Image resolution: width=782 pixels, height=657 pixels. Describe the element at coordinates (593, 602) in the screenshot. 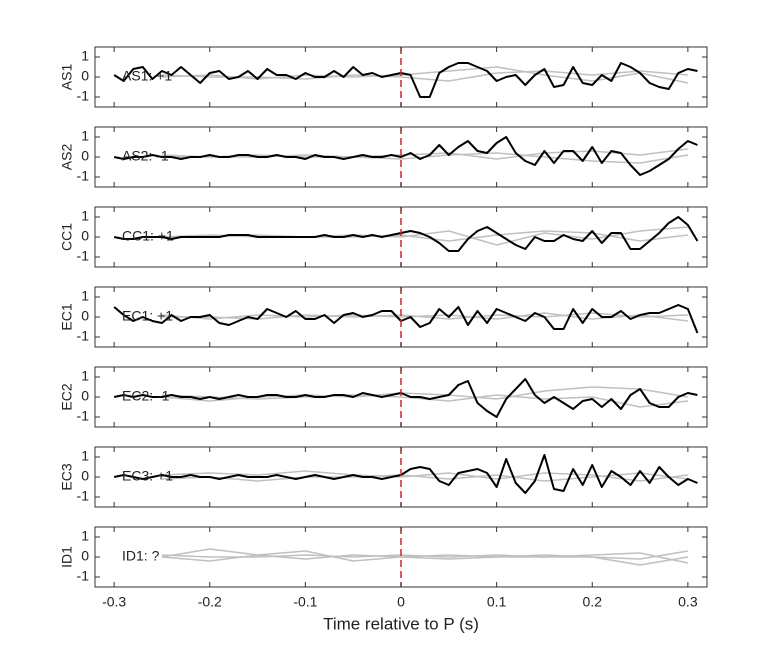

I see `x-tick-label: 0.2` at that location.